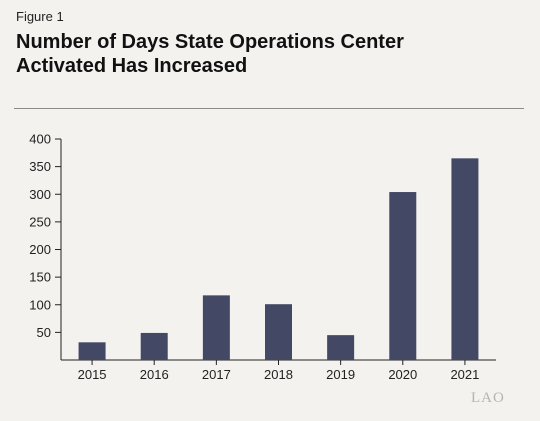  What do you see at coordinates (154, 374) in the screenshot?
I see `x-tick-label: 2016` at bounding box center [154, 374].